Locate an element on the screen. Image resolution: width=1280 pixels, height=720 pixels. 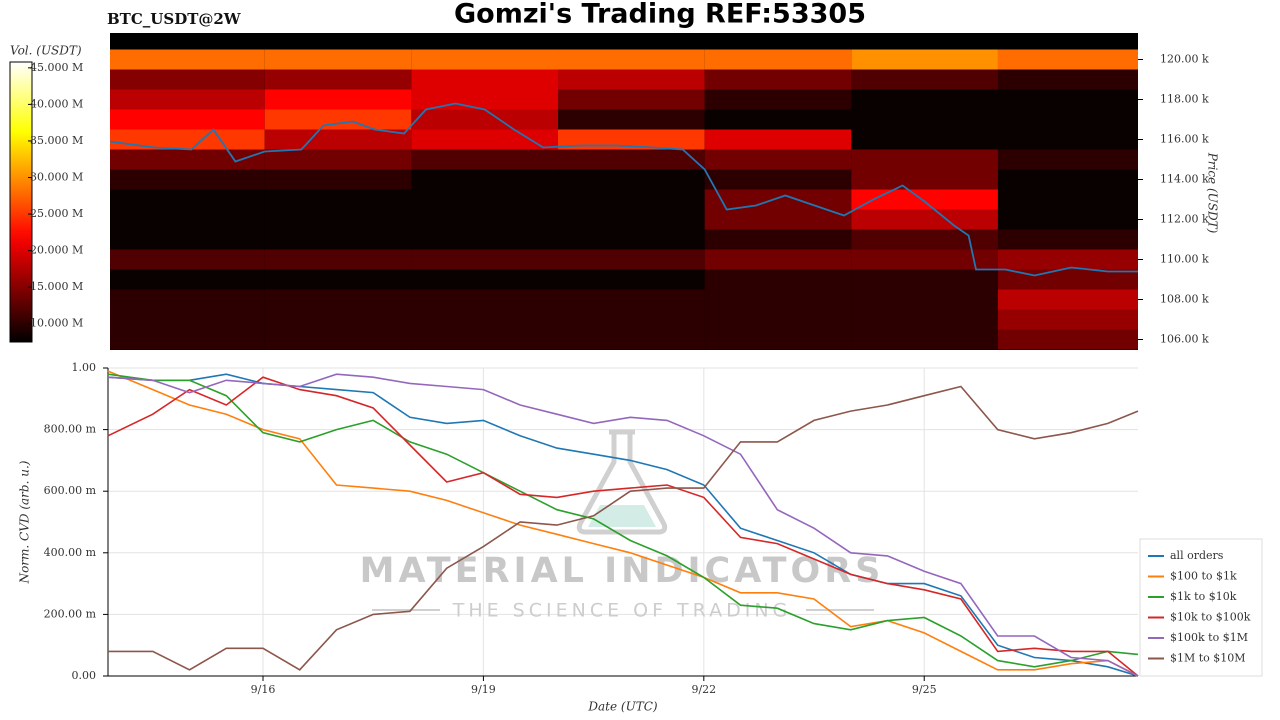
y-tick-label: 110.00 k is located at coordinates (1184, 259).